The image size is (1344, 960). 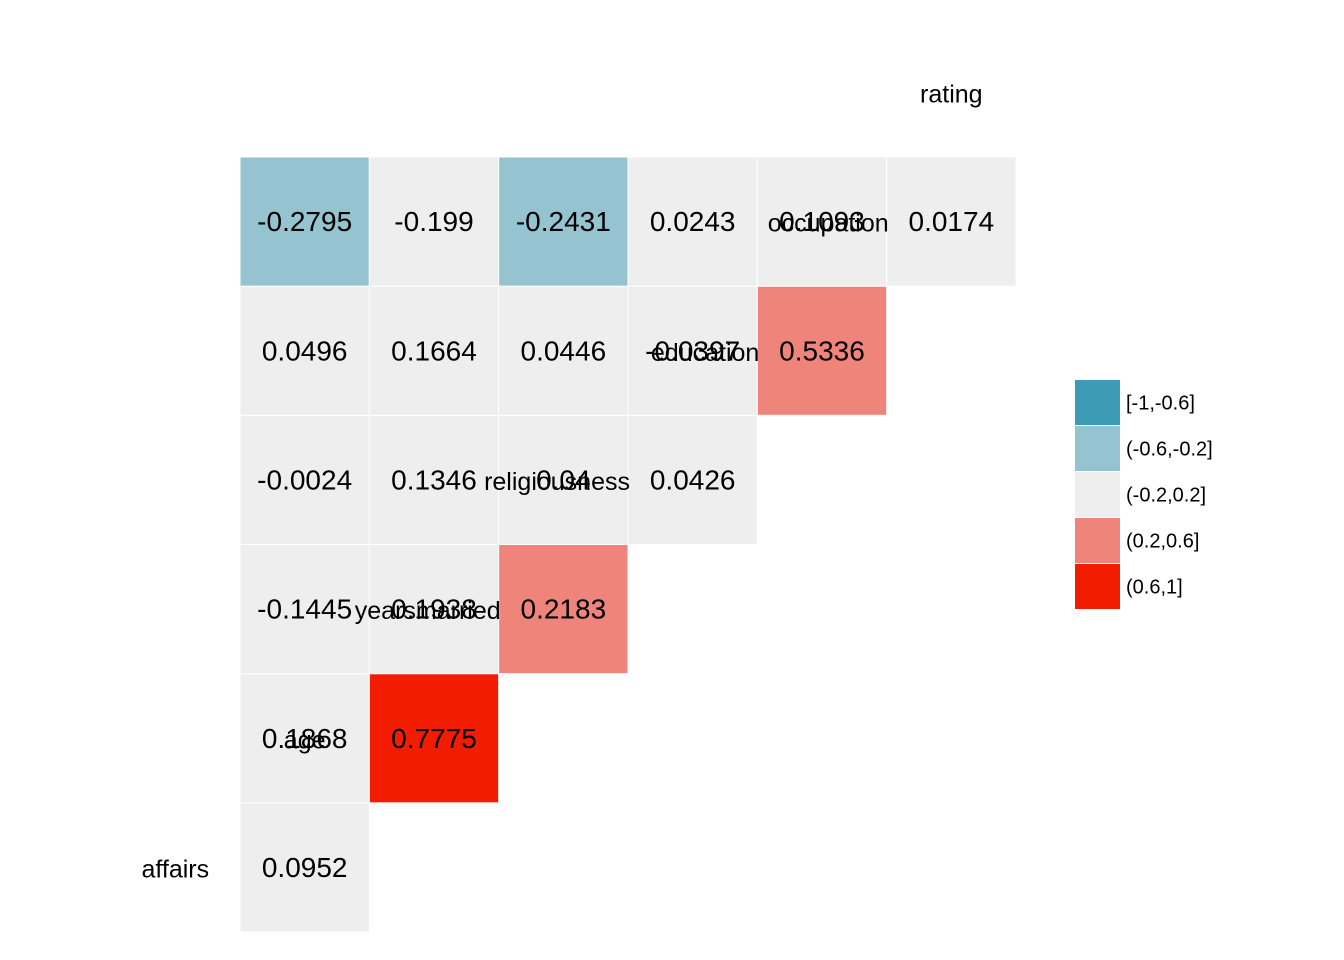 I want to click on cell-label-occupation-religiousness: -0.0397, so click(x=692, y=350).